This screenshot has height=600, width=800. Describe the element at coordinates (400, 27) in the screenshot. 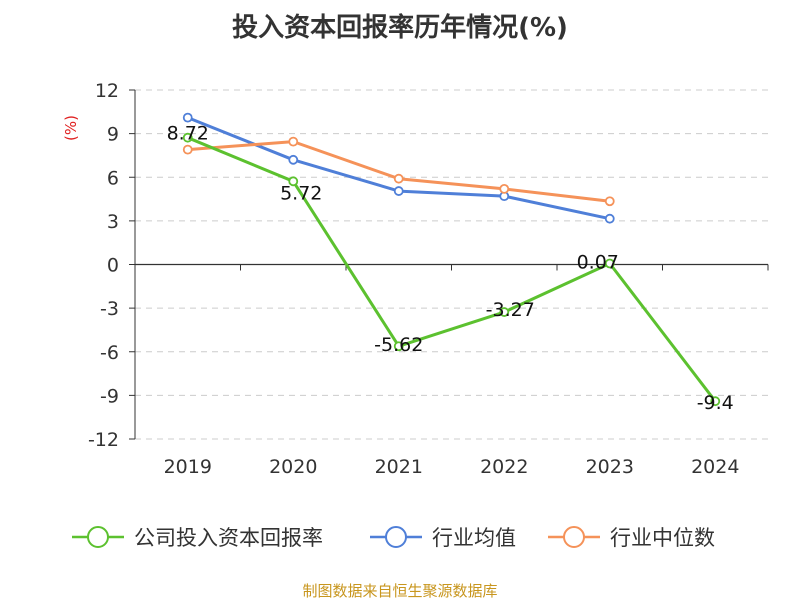

I see `chart-title: 投入资本回报率历年情况(%)` at that location.